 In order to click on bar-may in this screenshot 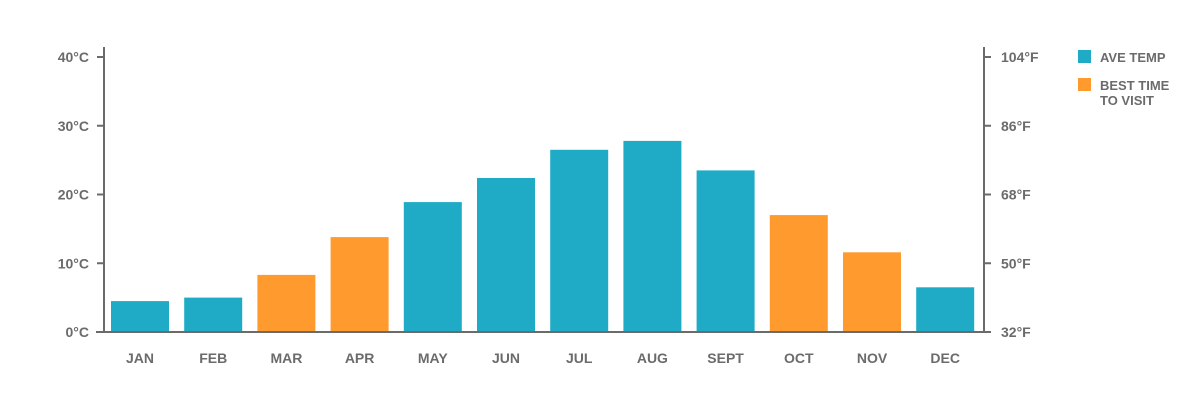, I will do `click(432, 267)`.